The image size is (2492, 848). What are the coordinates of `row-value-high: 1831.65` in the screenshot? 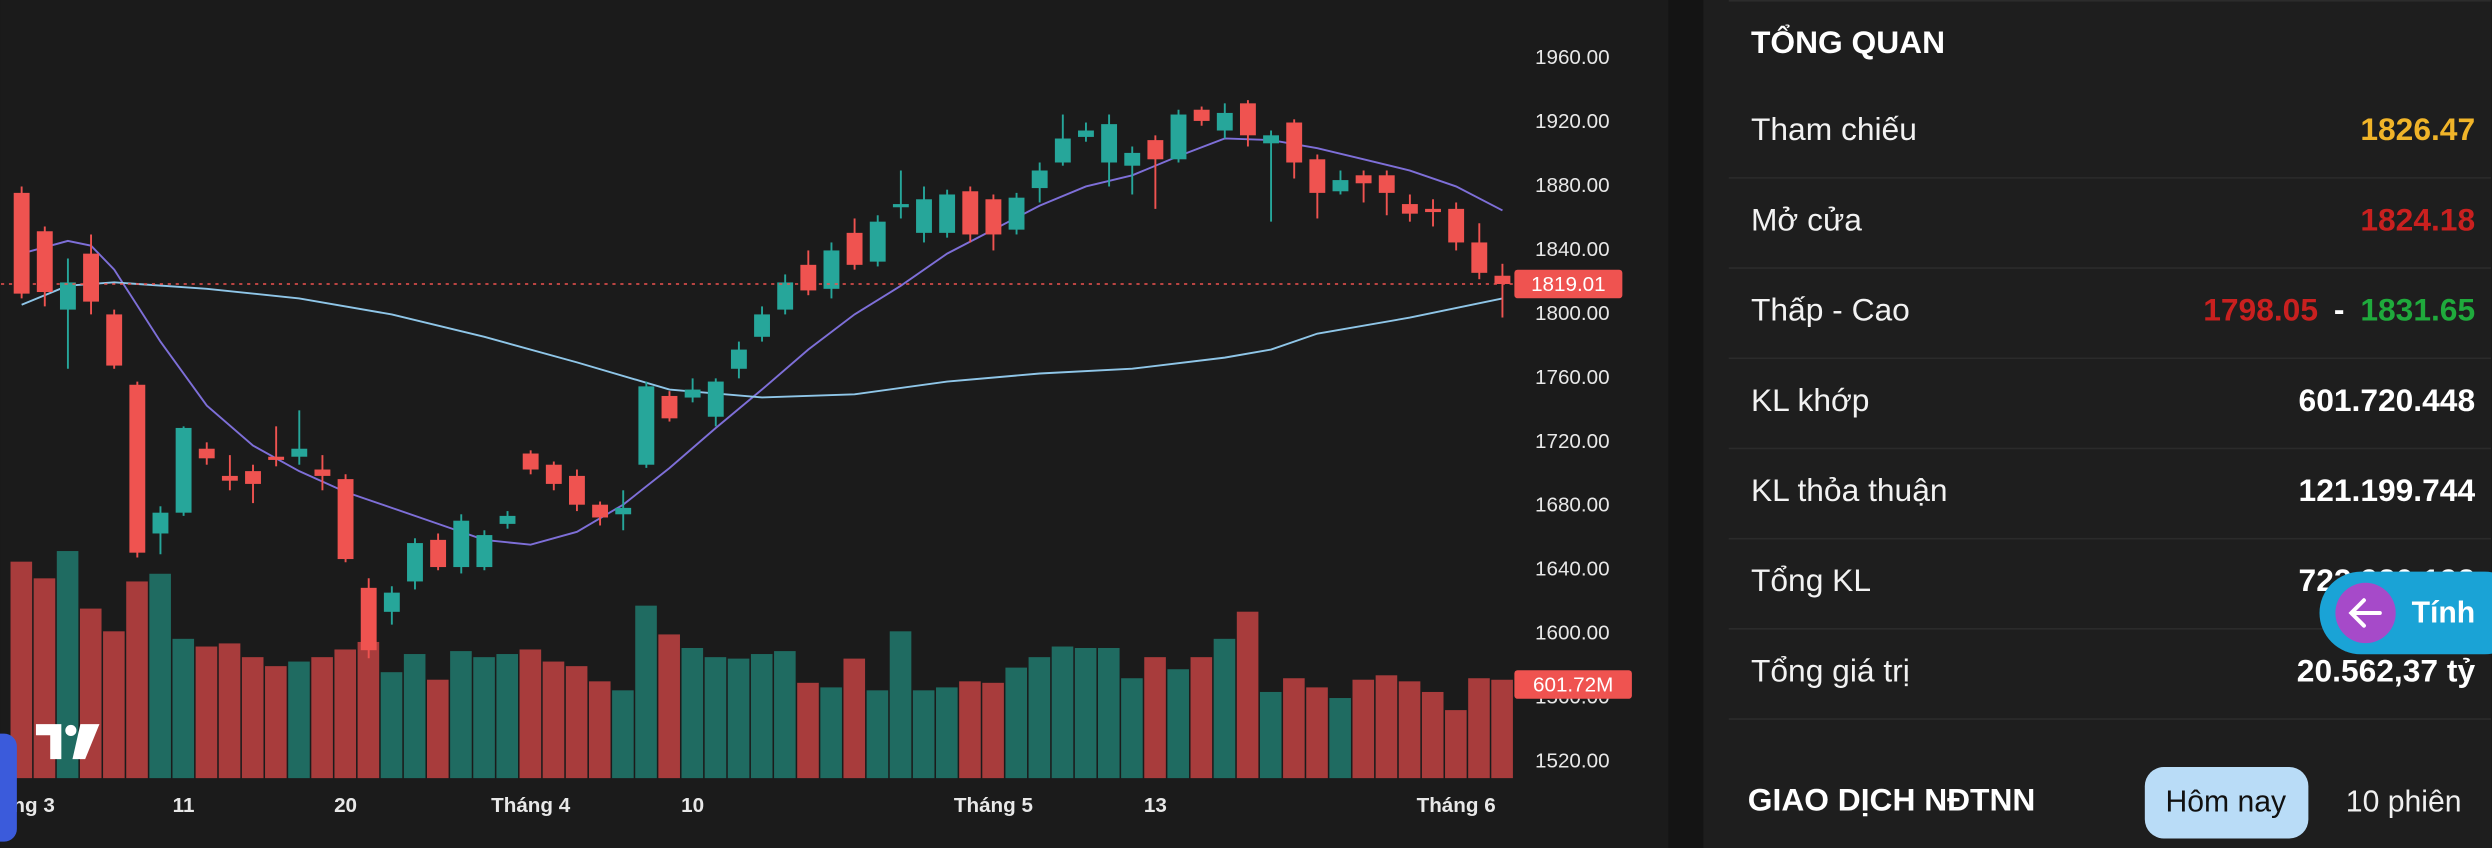 It's located at (2417, 310).